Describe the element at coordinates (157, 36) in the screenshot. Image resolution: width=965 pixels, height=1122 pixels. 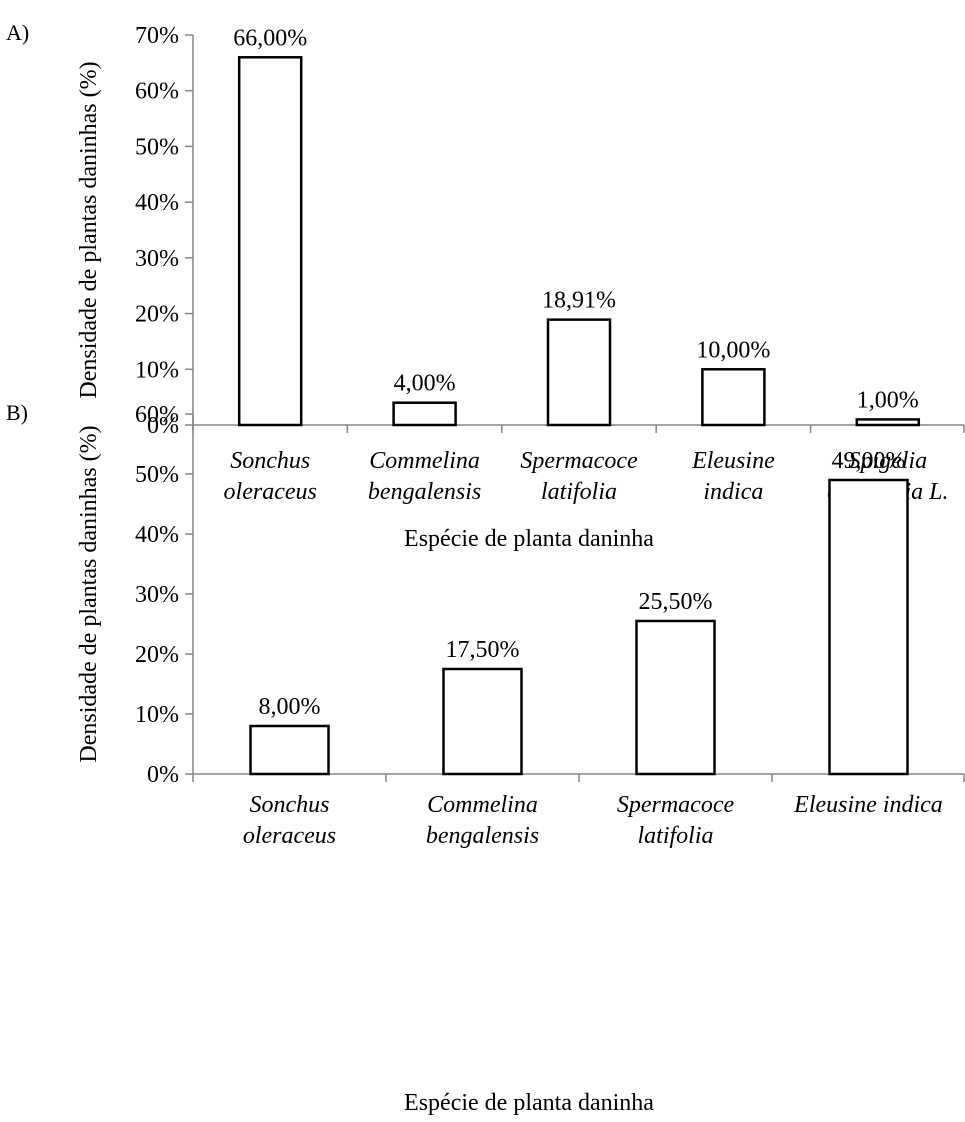
I see `y-tick-label: 70%` at that location.